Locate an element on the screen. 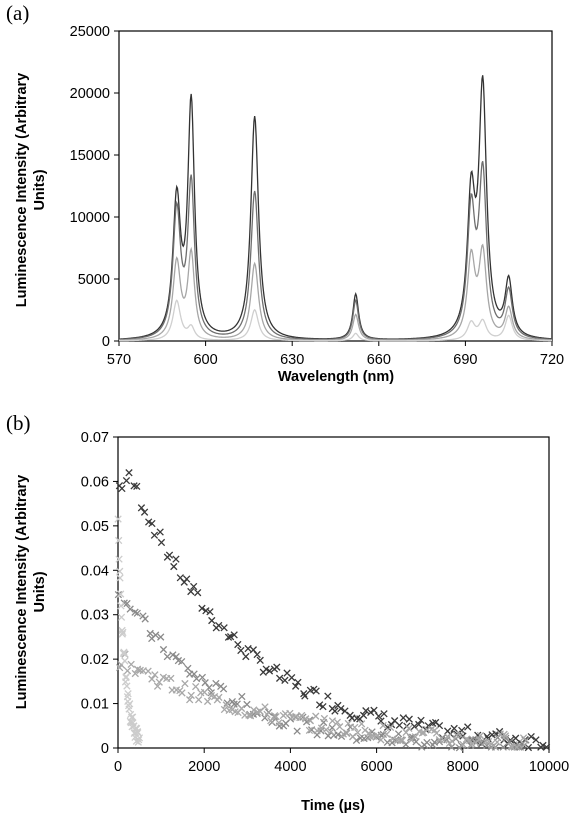 This screenshot has width=576, height=819. panel-a-xtick-label: 570 is located at coordinates (119, 360).